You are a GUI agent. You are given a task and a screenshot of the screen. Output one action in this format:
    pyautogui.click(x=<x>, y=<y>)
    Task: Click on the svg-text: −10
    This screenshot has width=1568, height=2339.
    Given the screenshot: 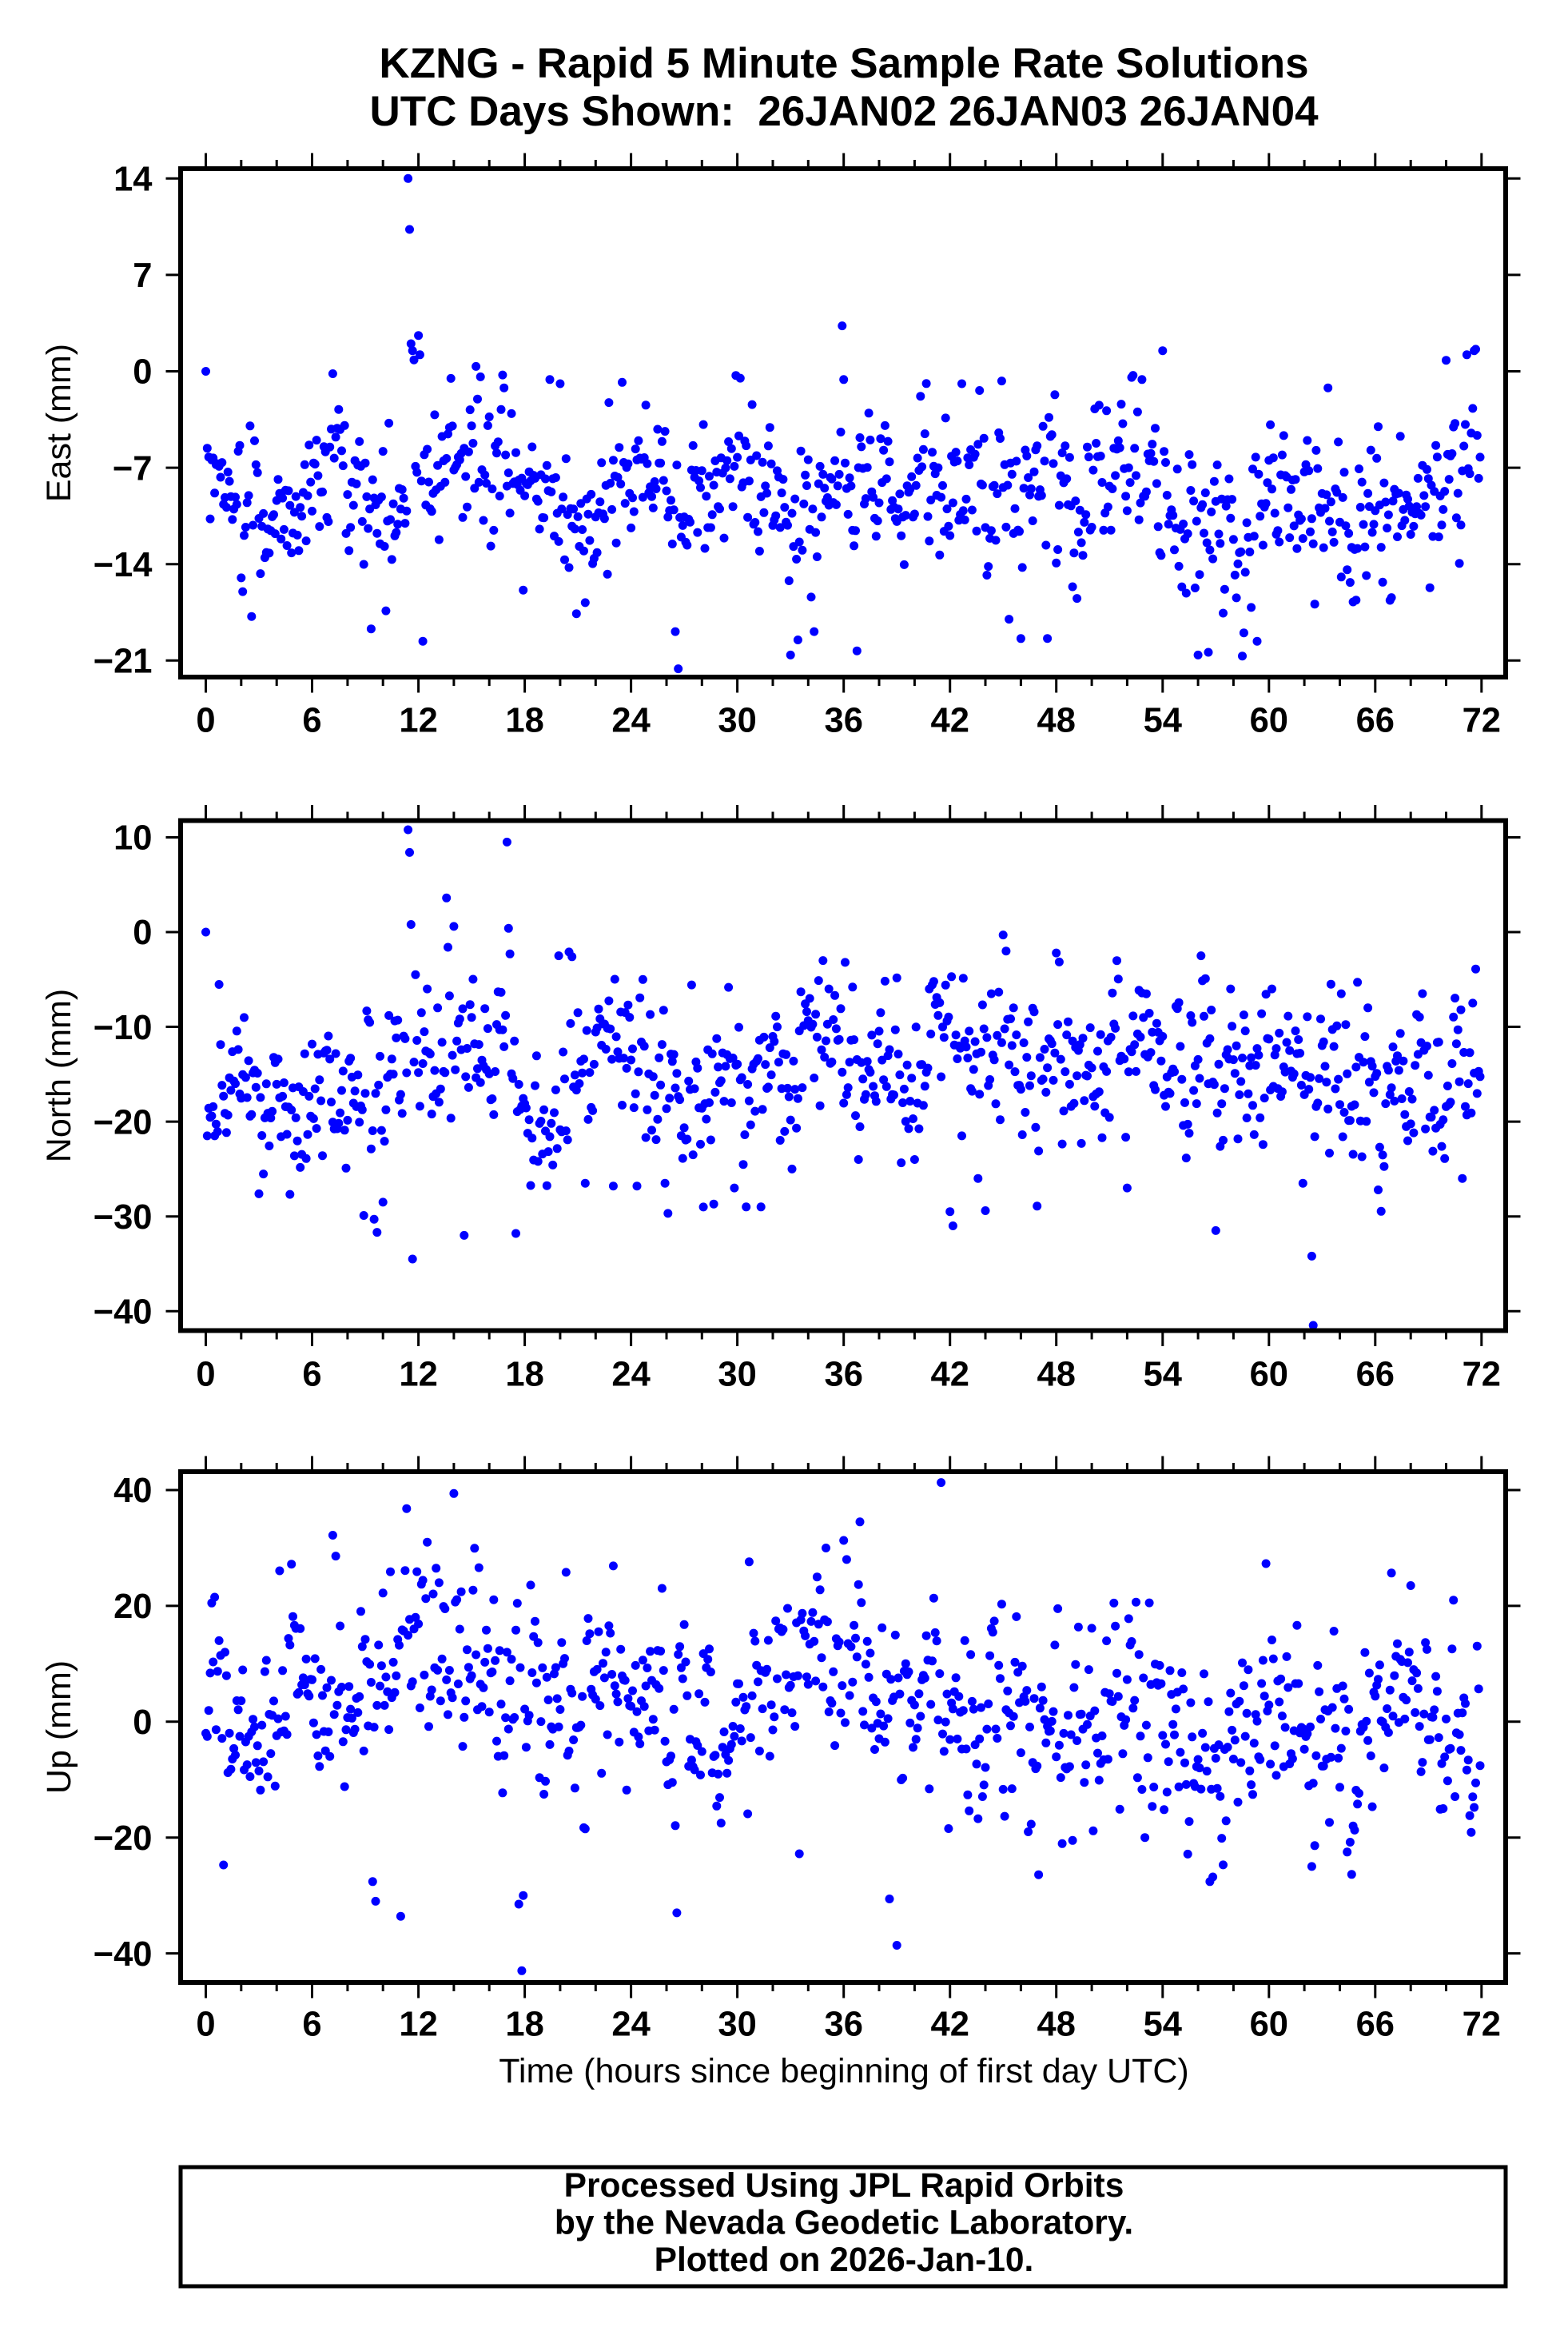 What is the action you would take?
    pyautogui.click(x=123, y=1028)
    